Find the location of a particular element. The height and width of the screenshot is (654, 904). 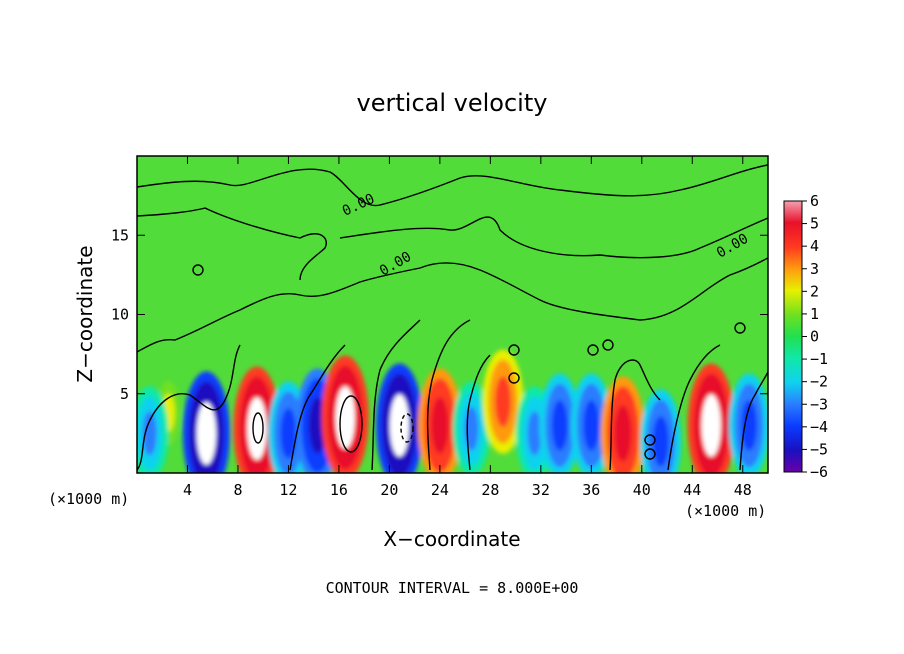

field-cells is located at coordinates (452, 411).